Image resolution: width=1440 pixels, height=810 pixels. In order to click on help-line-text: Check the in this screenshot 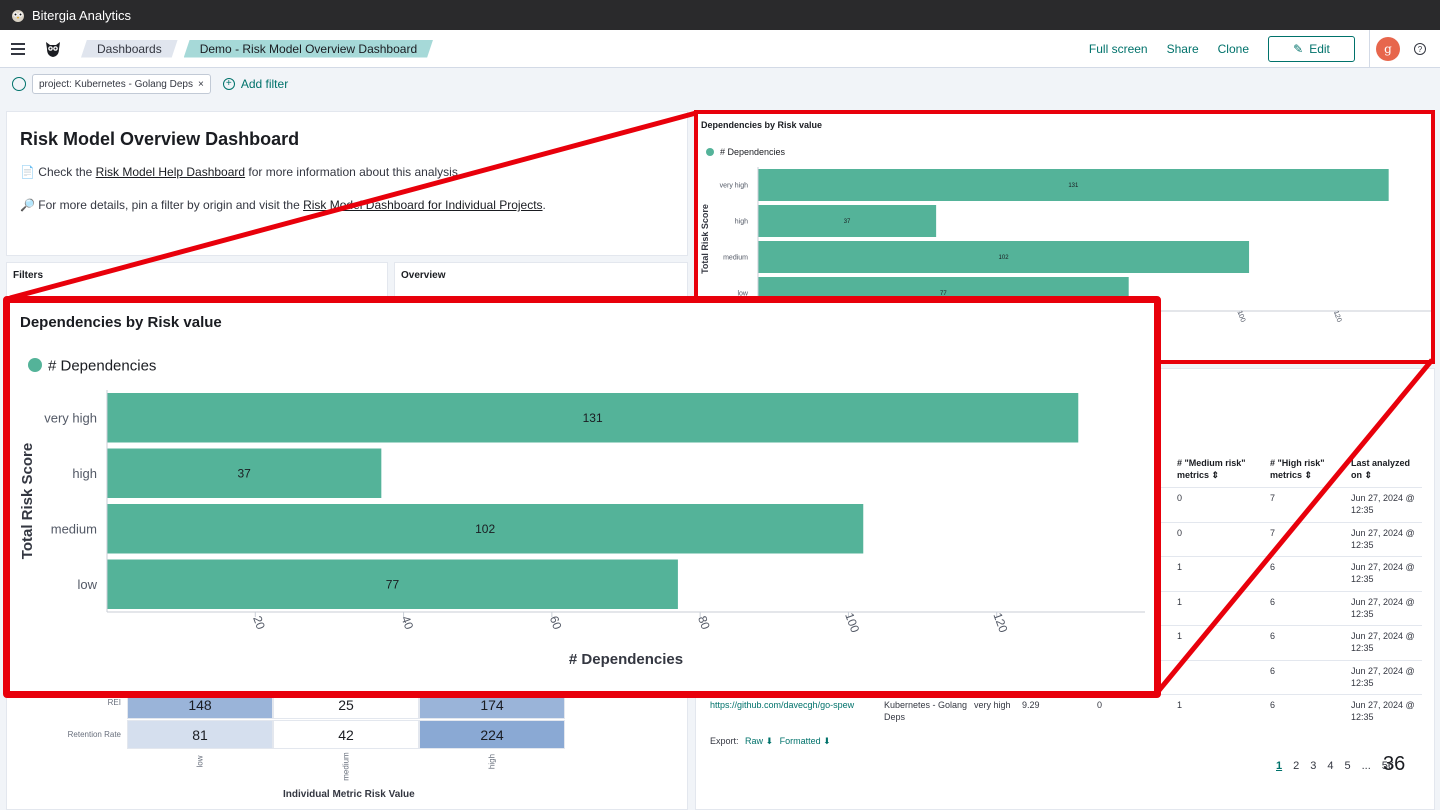, I will do `click(67, 172)`.